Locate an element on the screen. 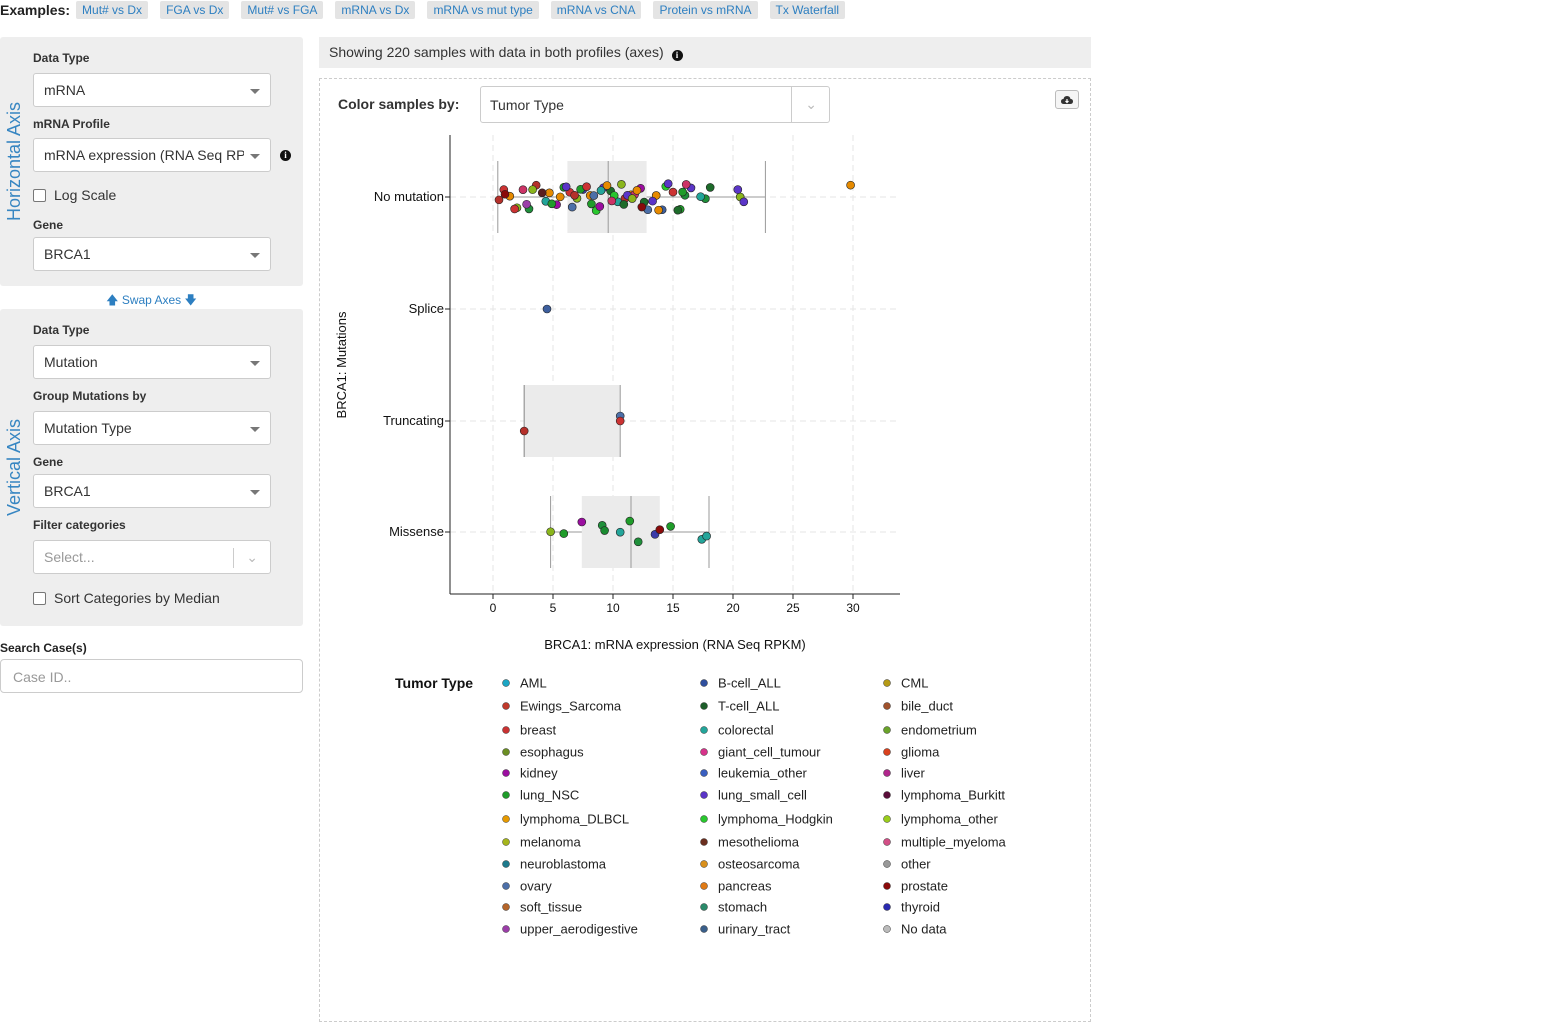  sort-by-median-label: Sort Categories by Median is located at coordinates (137, 598).